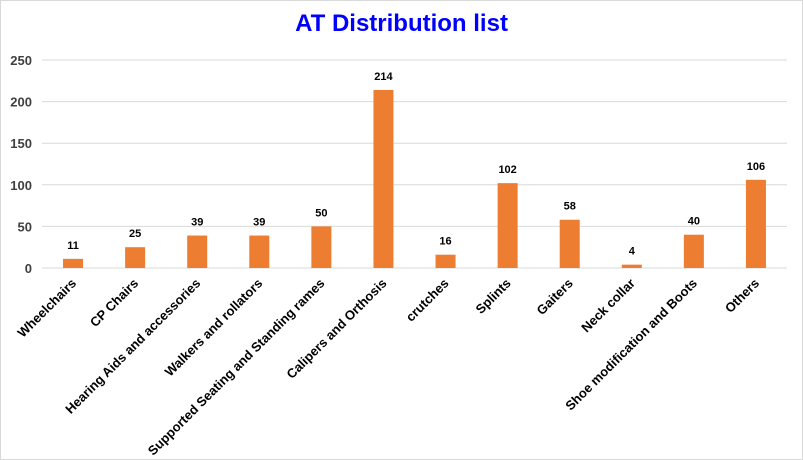  Describe the element at coordinates (756, 167) in the screenshot. I see `data-label: 106` at that location.